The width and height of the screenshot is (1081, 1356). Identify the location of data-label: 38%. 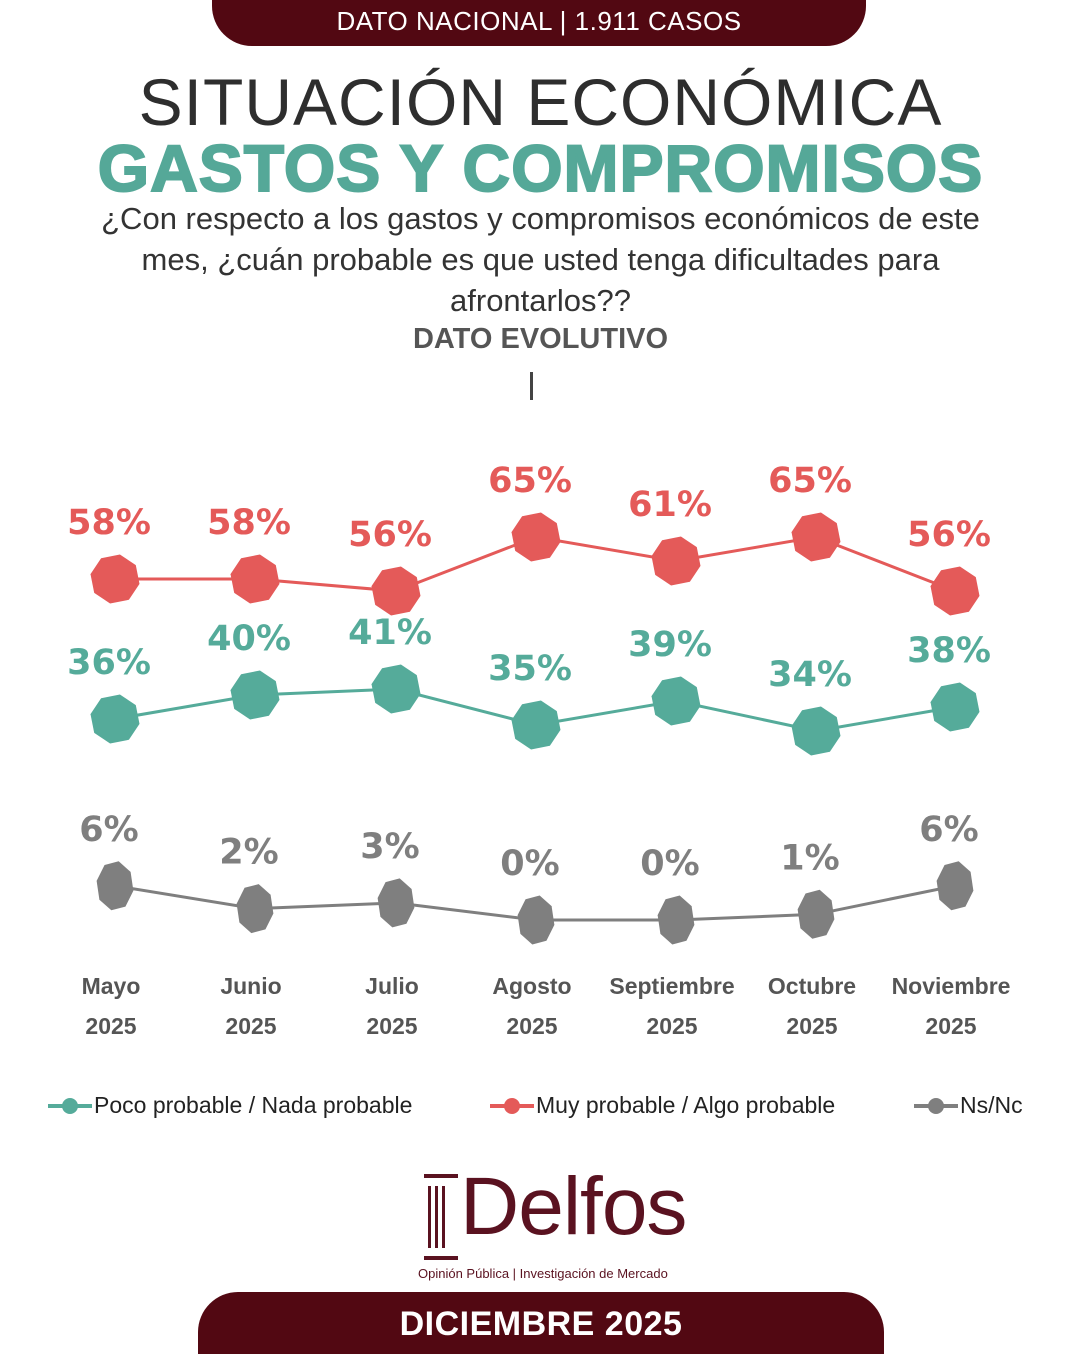
(949, 651).